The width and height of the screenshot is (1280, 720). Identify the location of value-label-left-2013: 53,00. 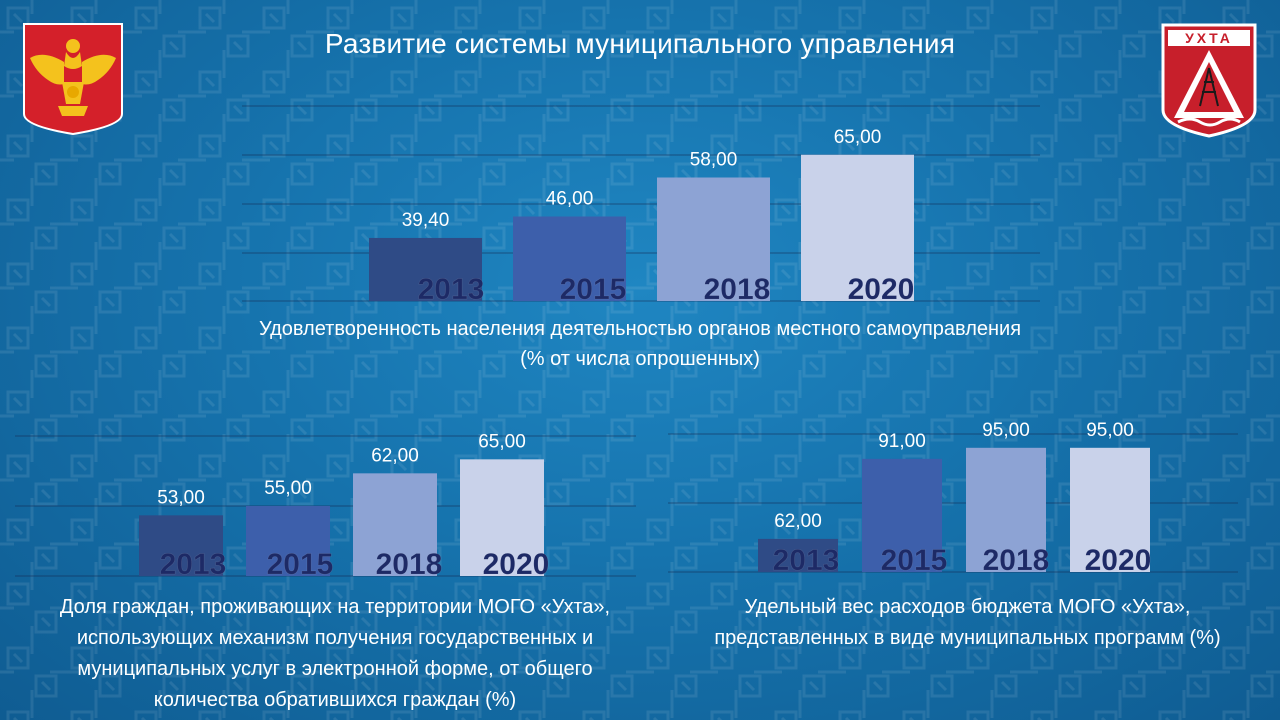
(181, 497).